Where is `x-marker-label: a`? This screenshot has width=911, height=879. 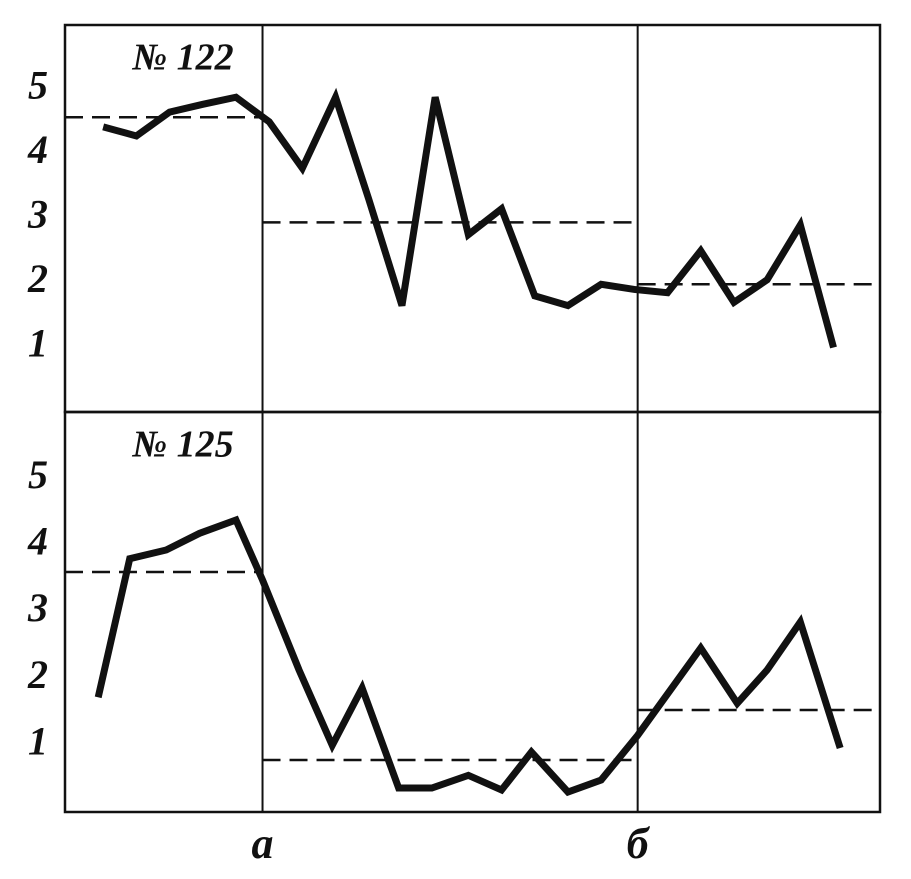 x-marker-label: a is located at coordinates (263, 843).